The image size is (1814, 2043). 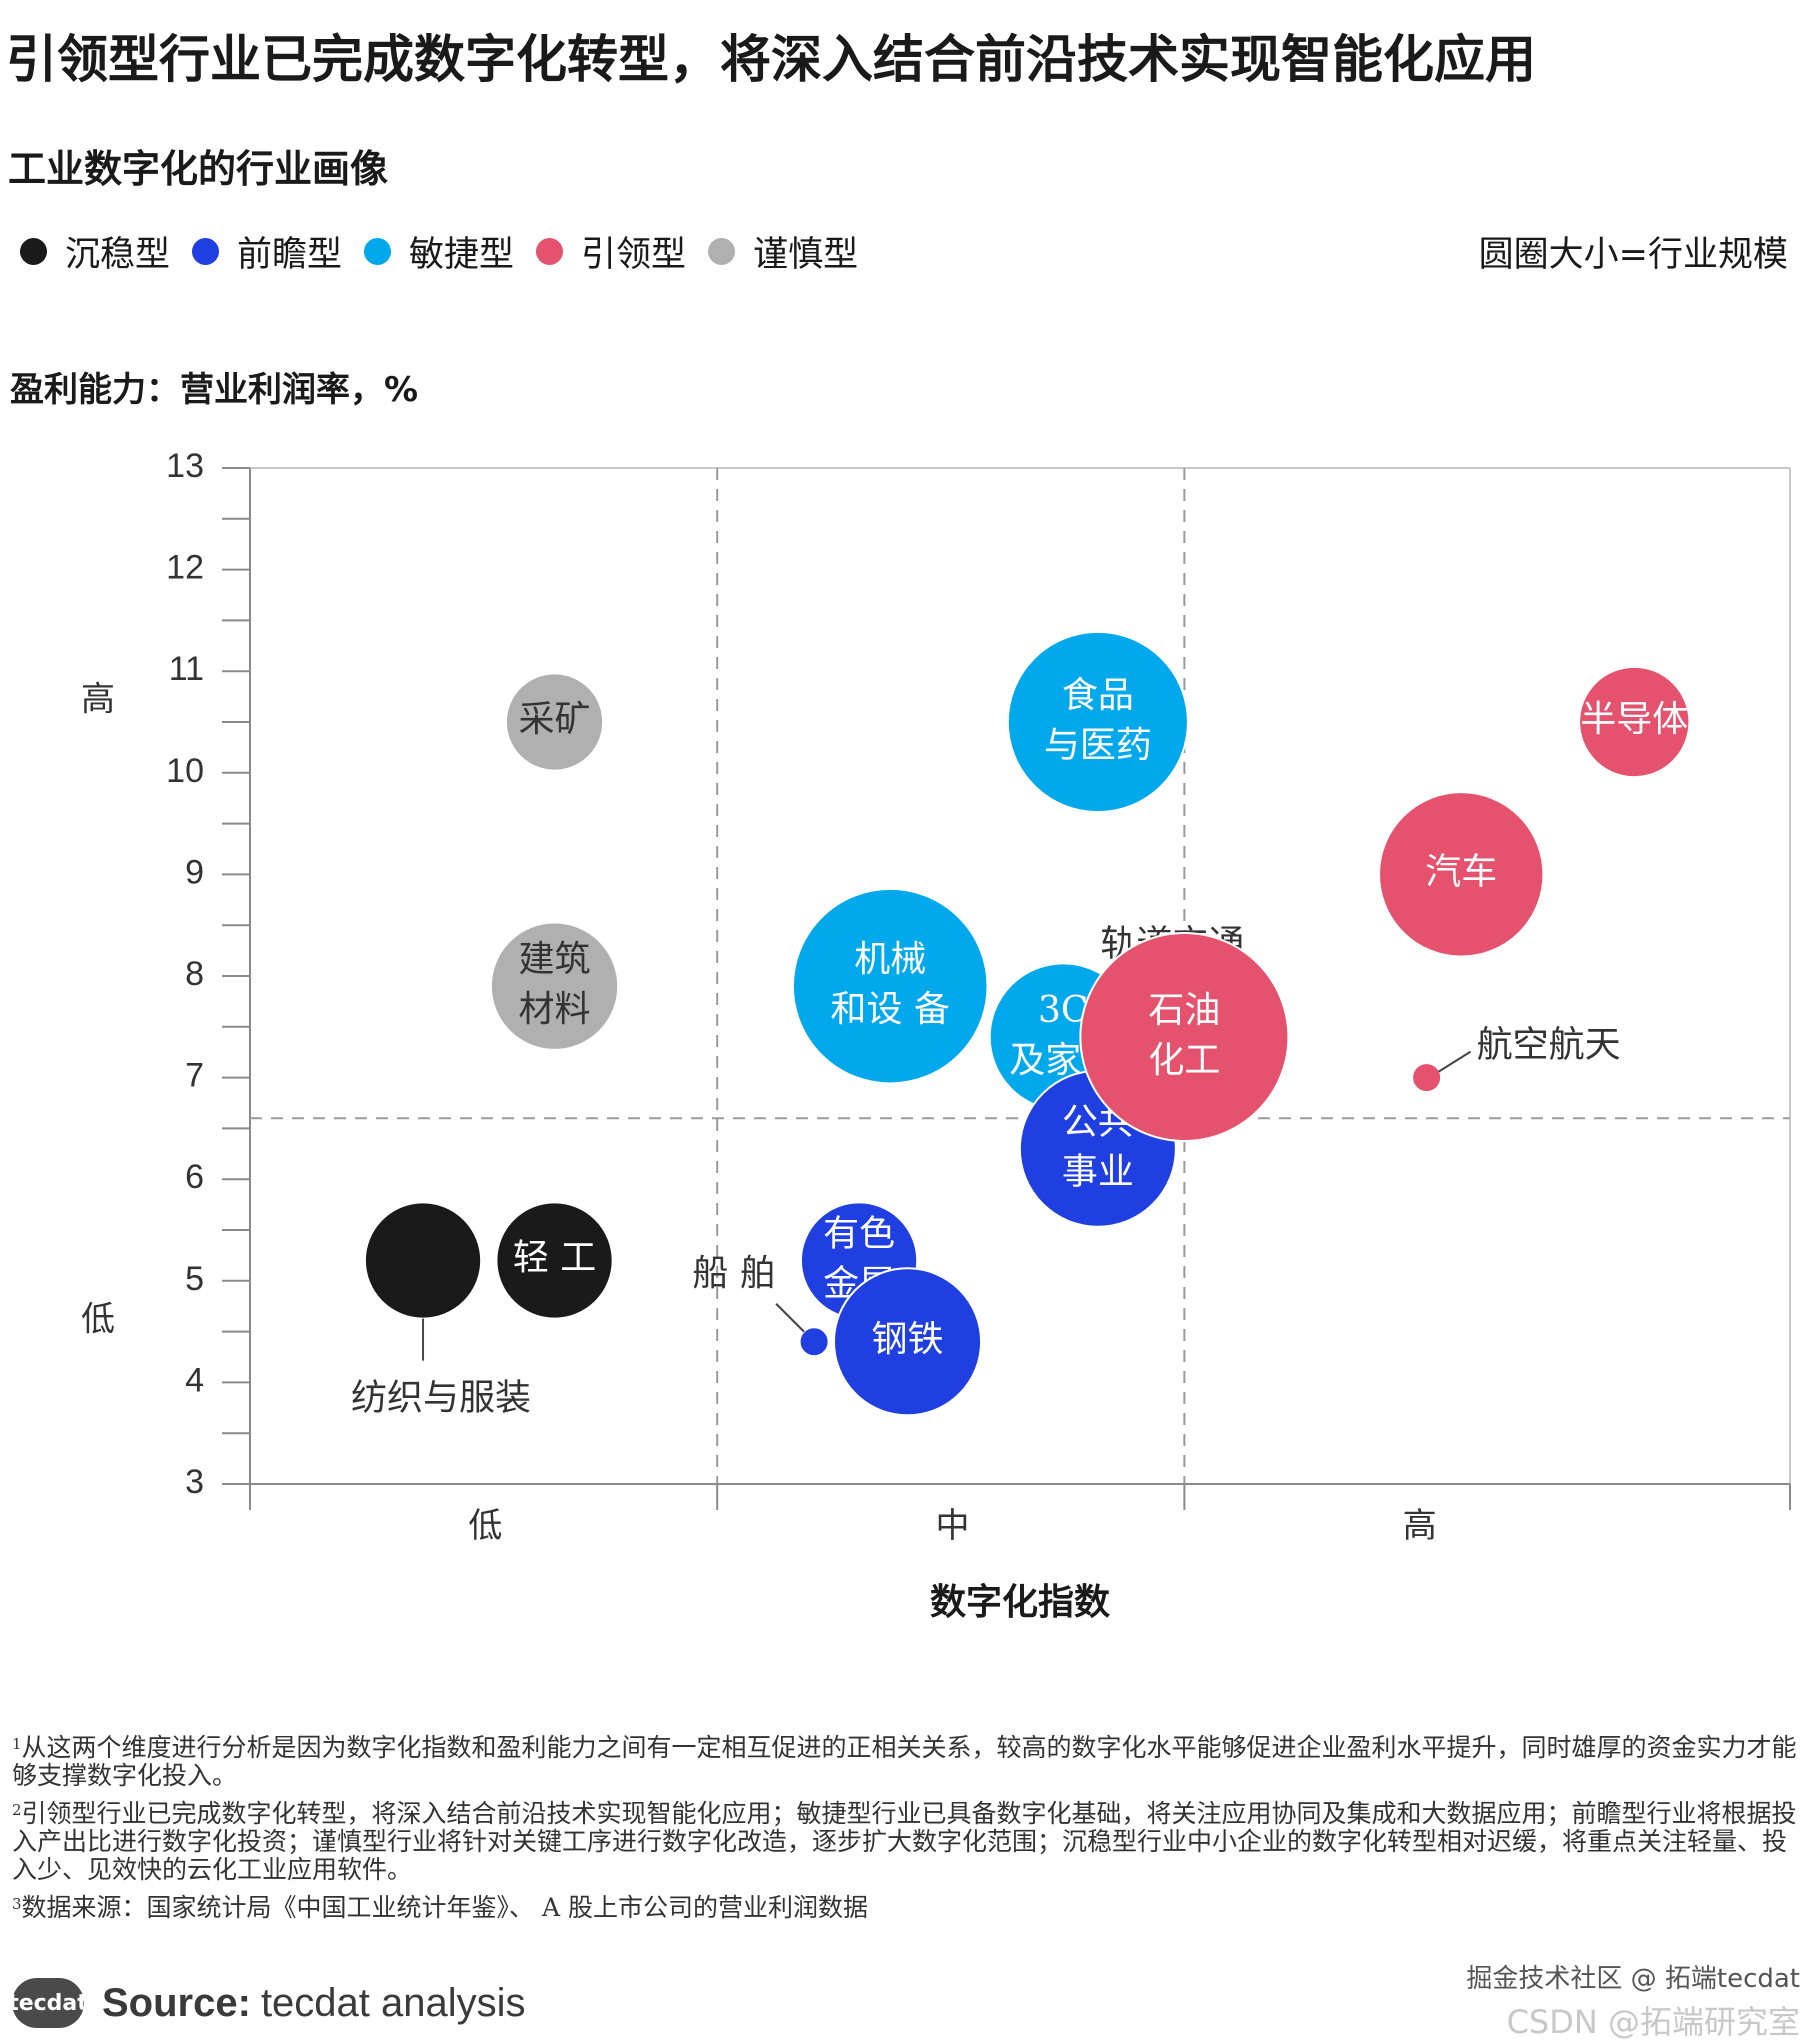 I want to click on legend-label: 沉稳型, so click(x=118, y=255).